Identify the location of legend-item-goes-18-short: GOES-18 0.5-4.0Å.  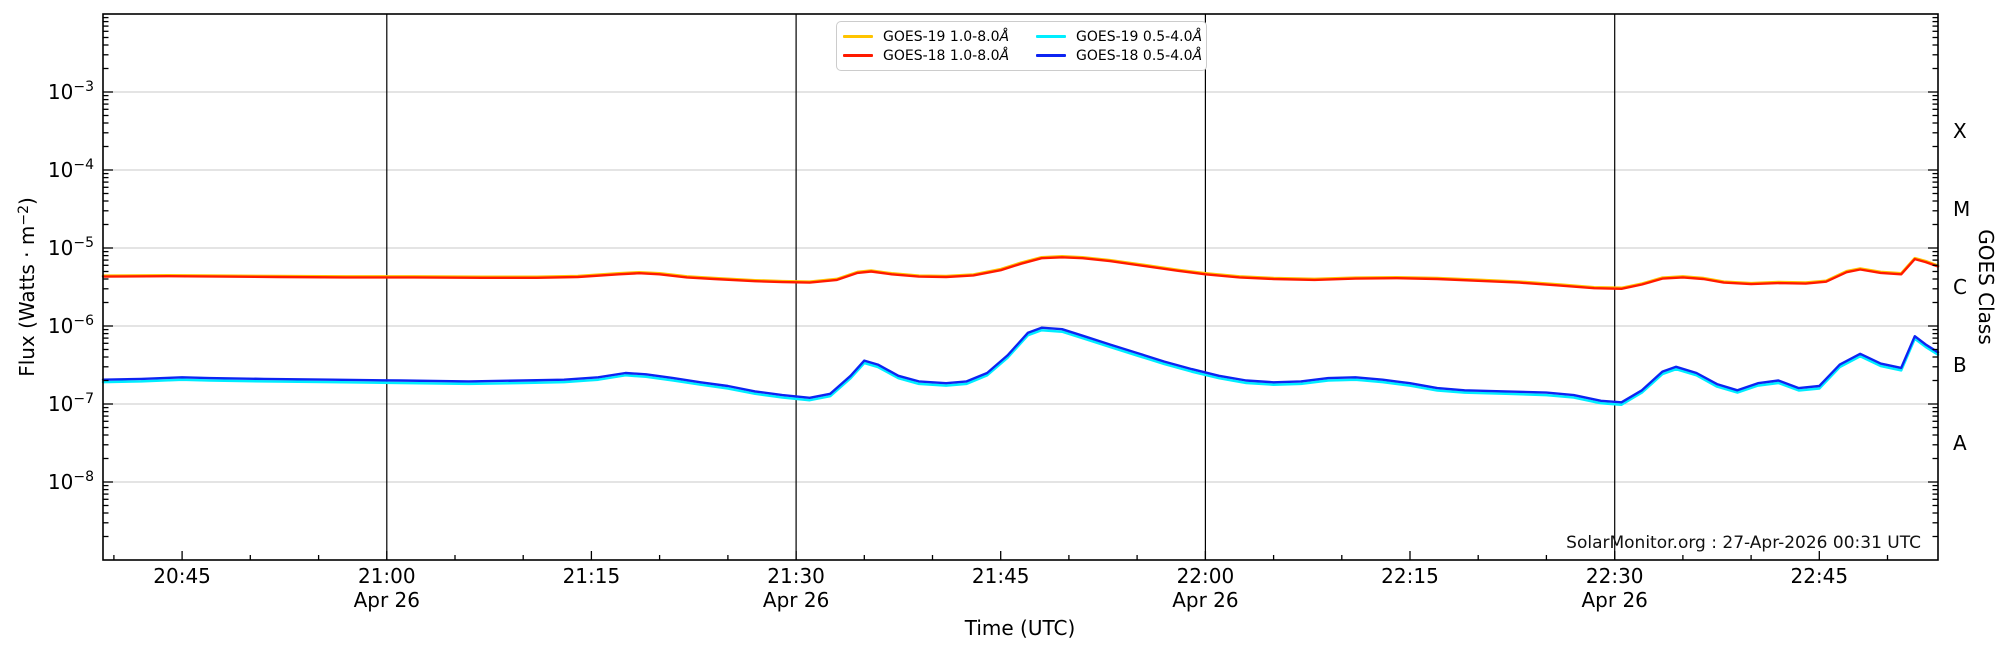
(1119, 56).